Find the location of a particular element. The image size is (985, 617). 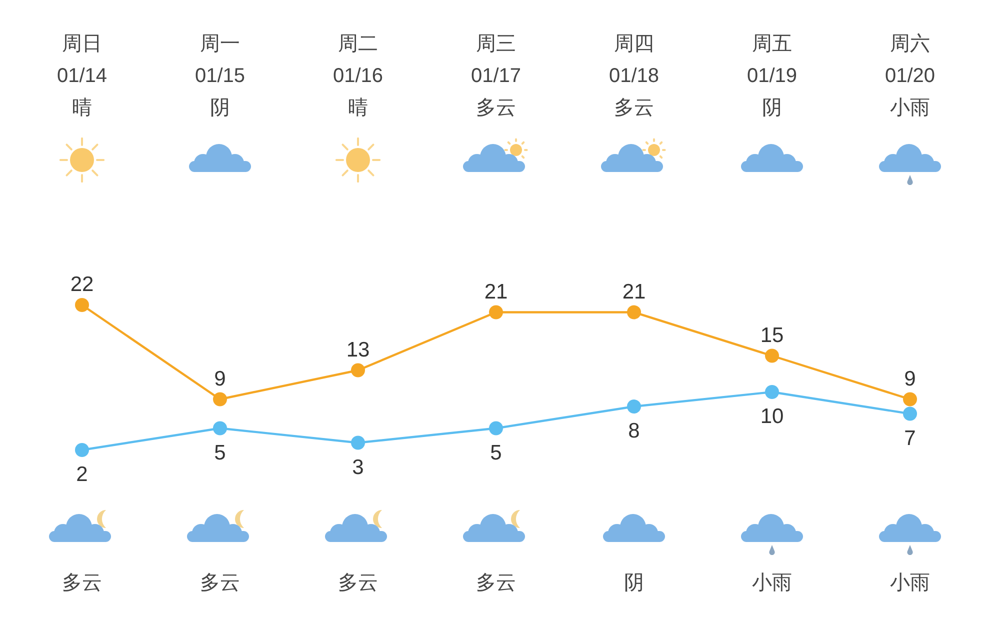

annotation: 阴 is located at coordinates (634, 583).